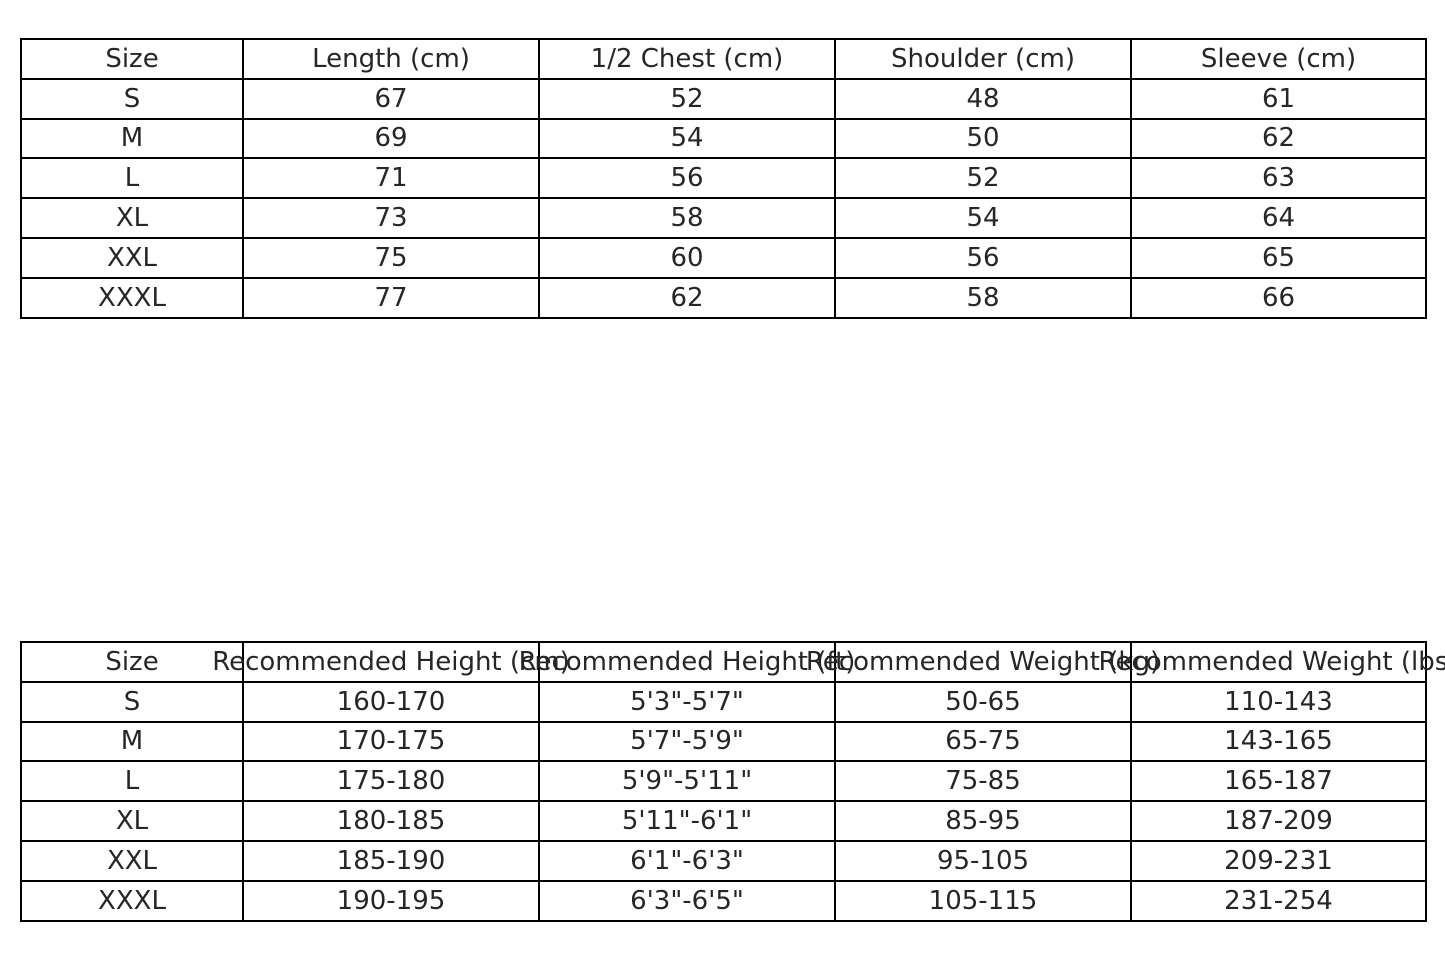  What do you see at coordinates (983, 821) in the screenshot?
I see `table-cell: 85-95` at bounding box center [983, 821].